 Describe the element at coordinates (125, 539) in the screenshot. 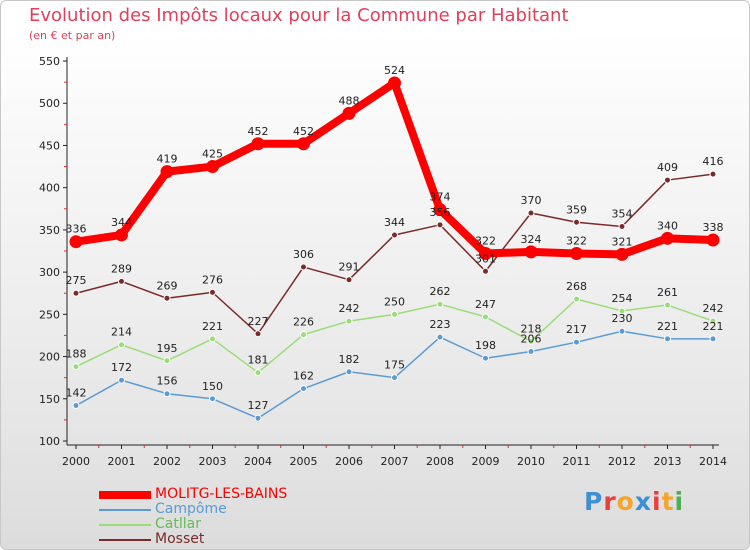

I see `legend-swatch-mosset` at that location.